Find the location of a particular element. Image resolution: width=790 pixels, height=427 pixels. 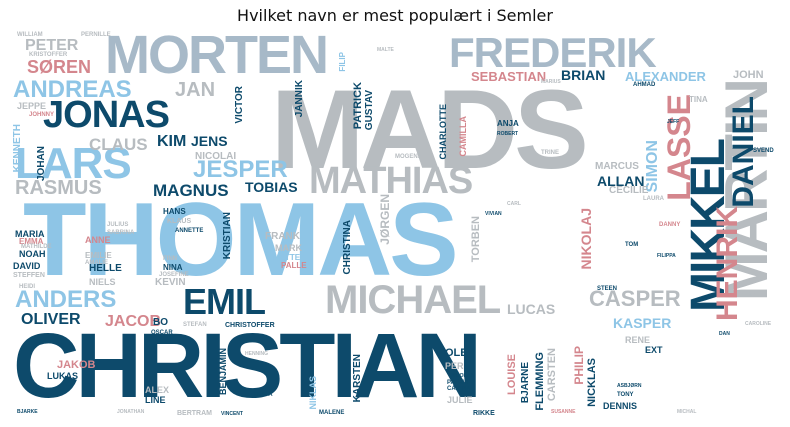

word-rikke: RIKKE is located at coordinates (484, 413).